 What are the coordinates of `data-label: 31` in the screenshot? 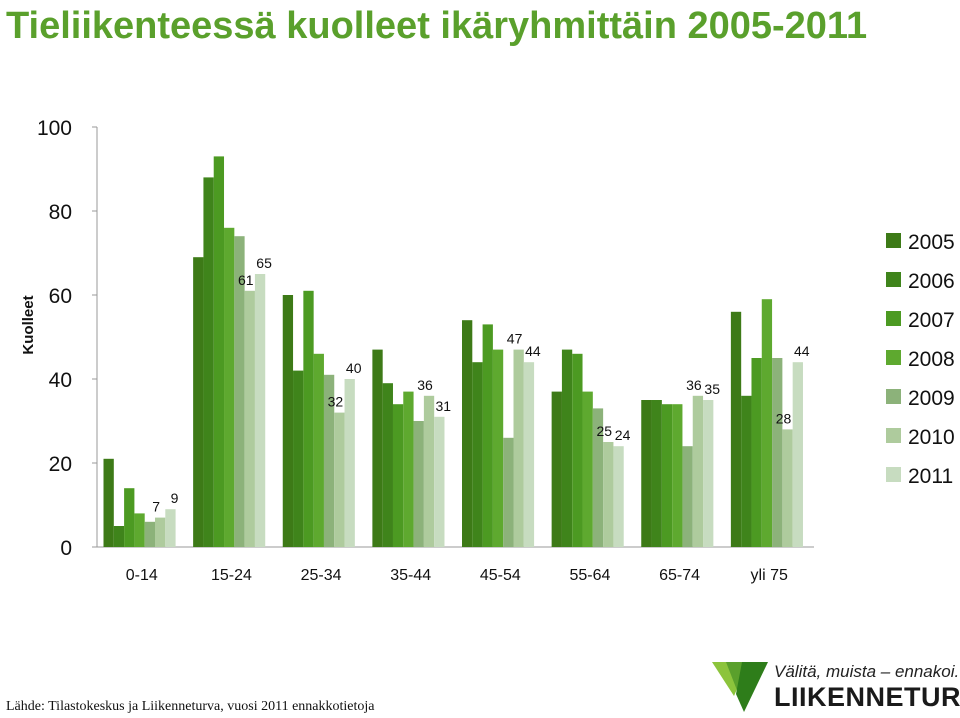 It's located at (444, 406).